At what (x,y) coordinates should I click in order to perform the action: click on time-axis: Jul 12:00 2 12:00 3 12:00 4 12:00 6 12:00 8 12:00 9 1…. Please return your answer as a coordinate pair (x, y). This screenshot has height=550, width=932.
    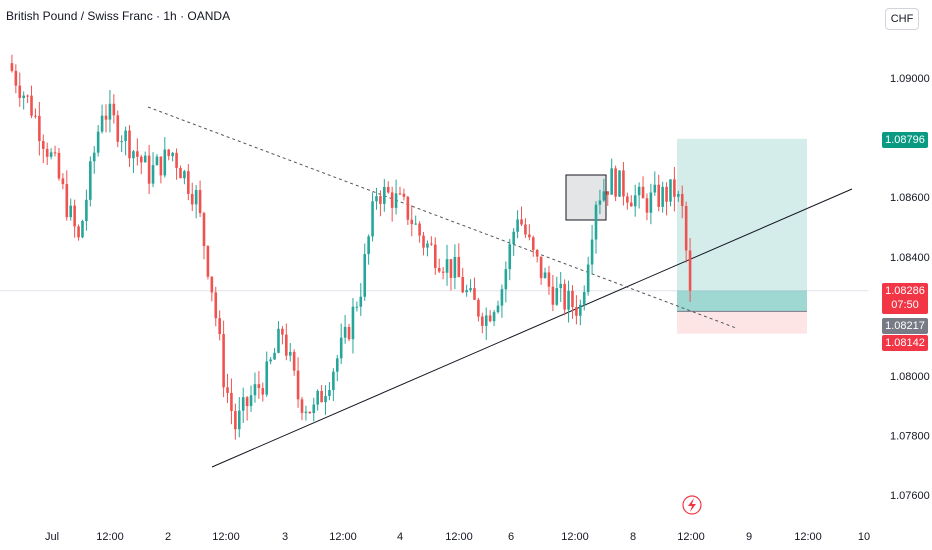
    Looking at the image, I should click on (457, 537).